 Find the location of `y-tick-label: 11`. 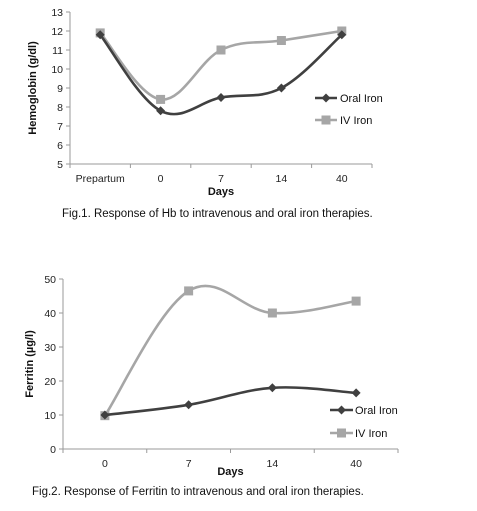

y-tick-label: 11 is located at coordinates (57, 51).